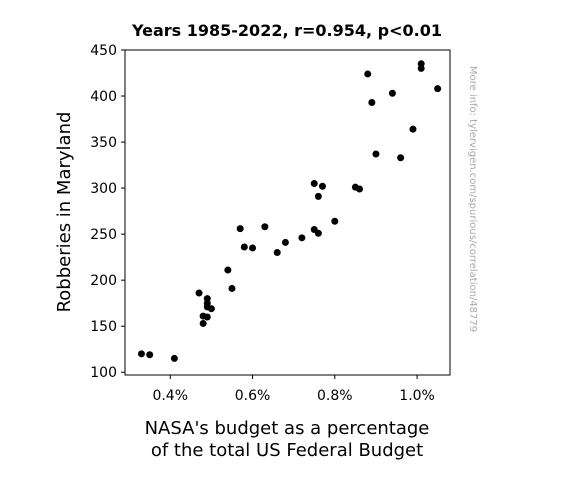  I want to click on y-tick-label: 100, so click(103, 373).